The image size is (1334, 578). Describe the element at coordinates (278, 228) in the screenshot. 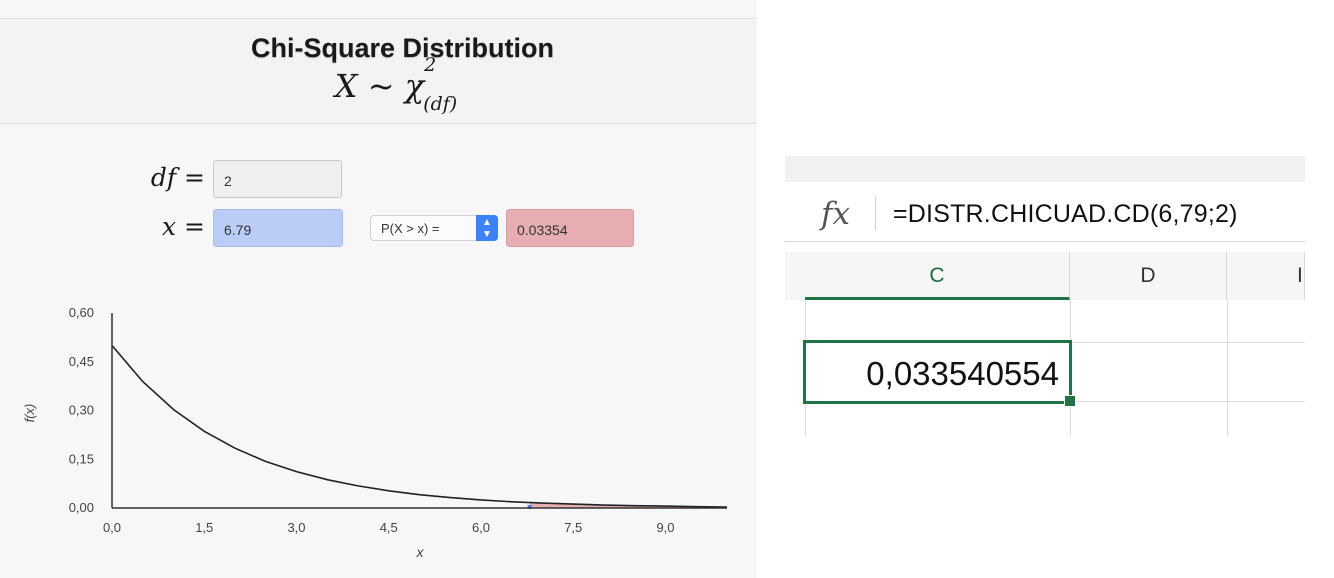

I see `x-input: 6.79` at that location.